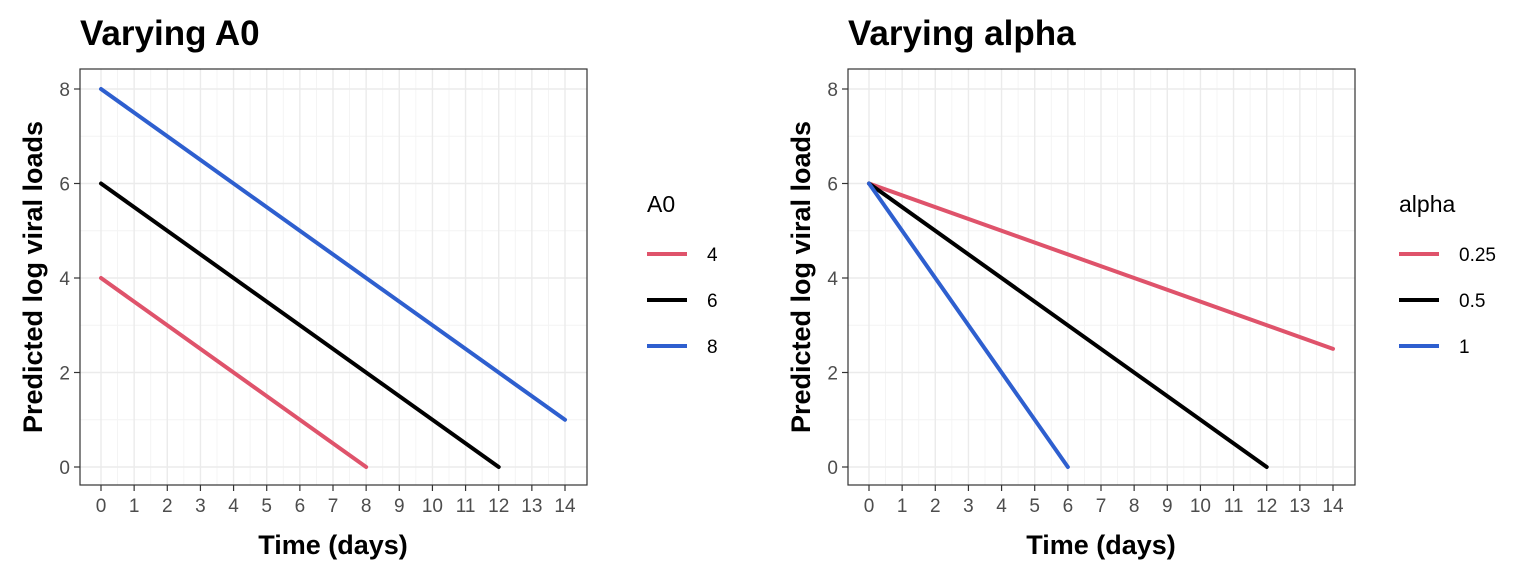 Image resolution: width=1536 pixels, height=576 pixels. I want to click on series-line-0.5, so click(1068, 325).